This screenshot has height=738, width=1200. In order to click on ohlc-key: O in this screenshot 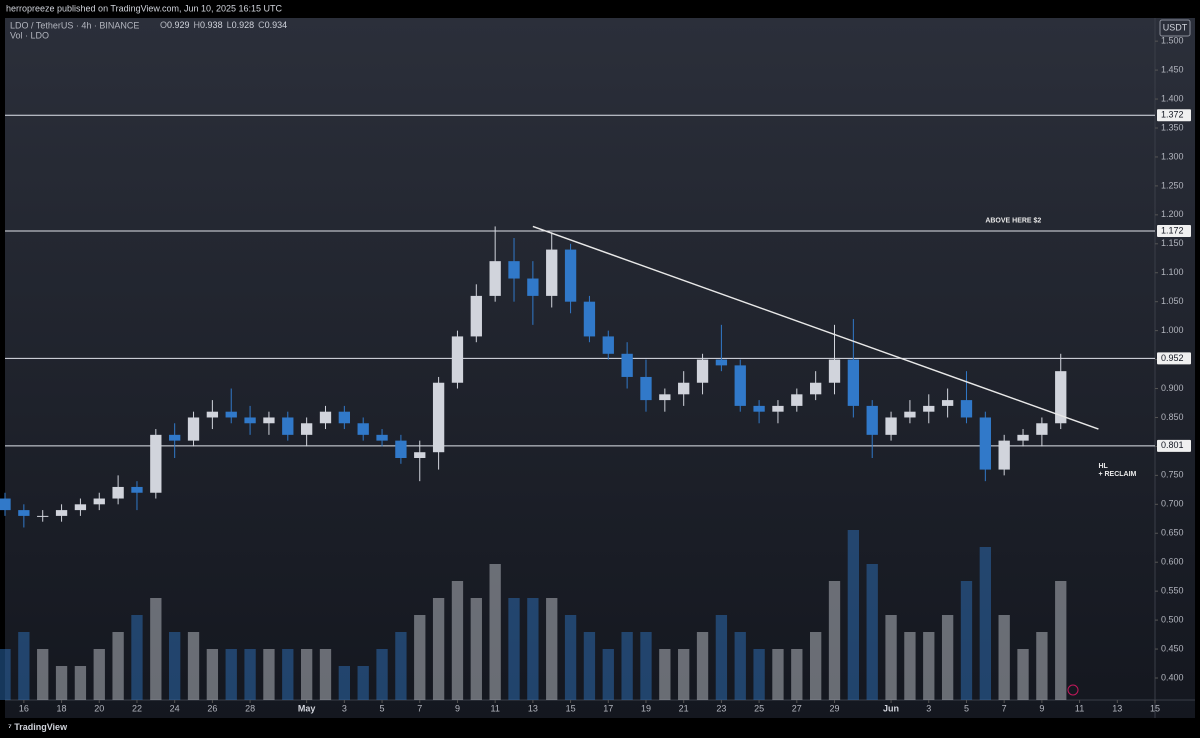, I will do `click(163, 25)`.